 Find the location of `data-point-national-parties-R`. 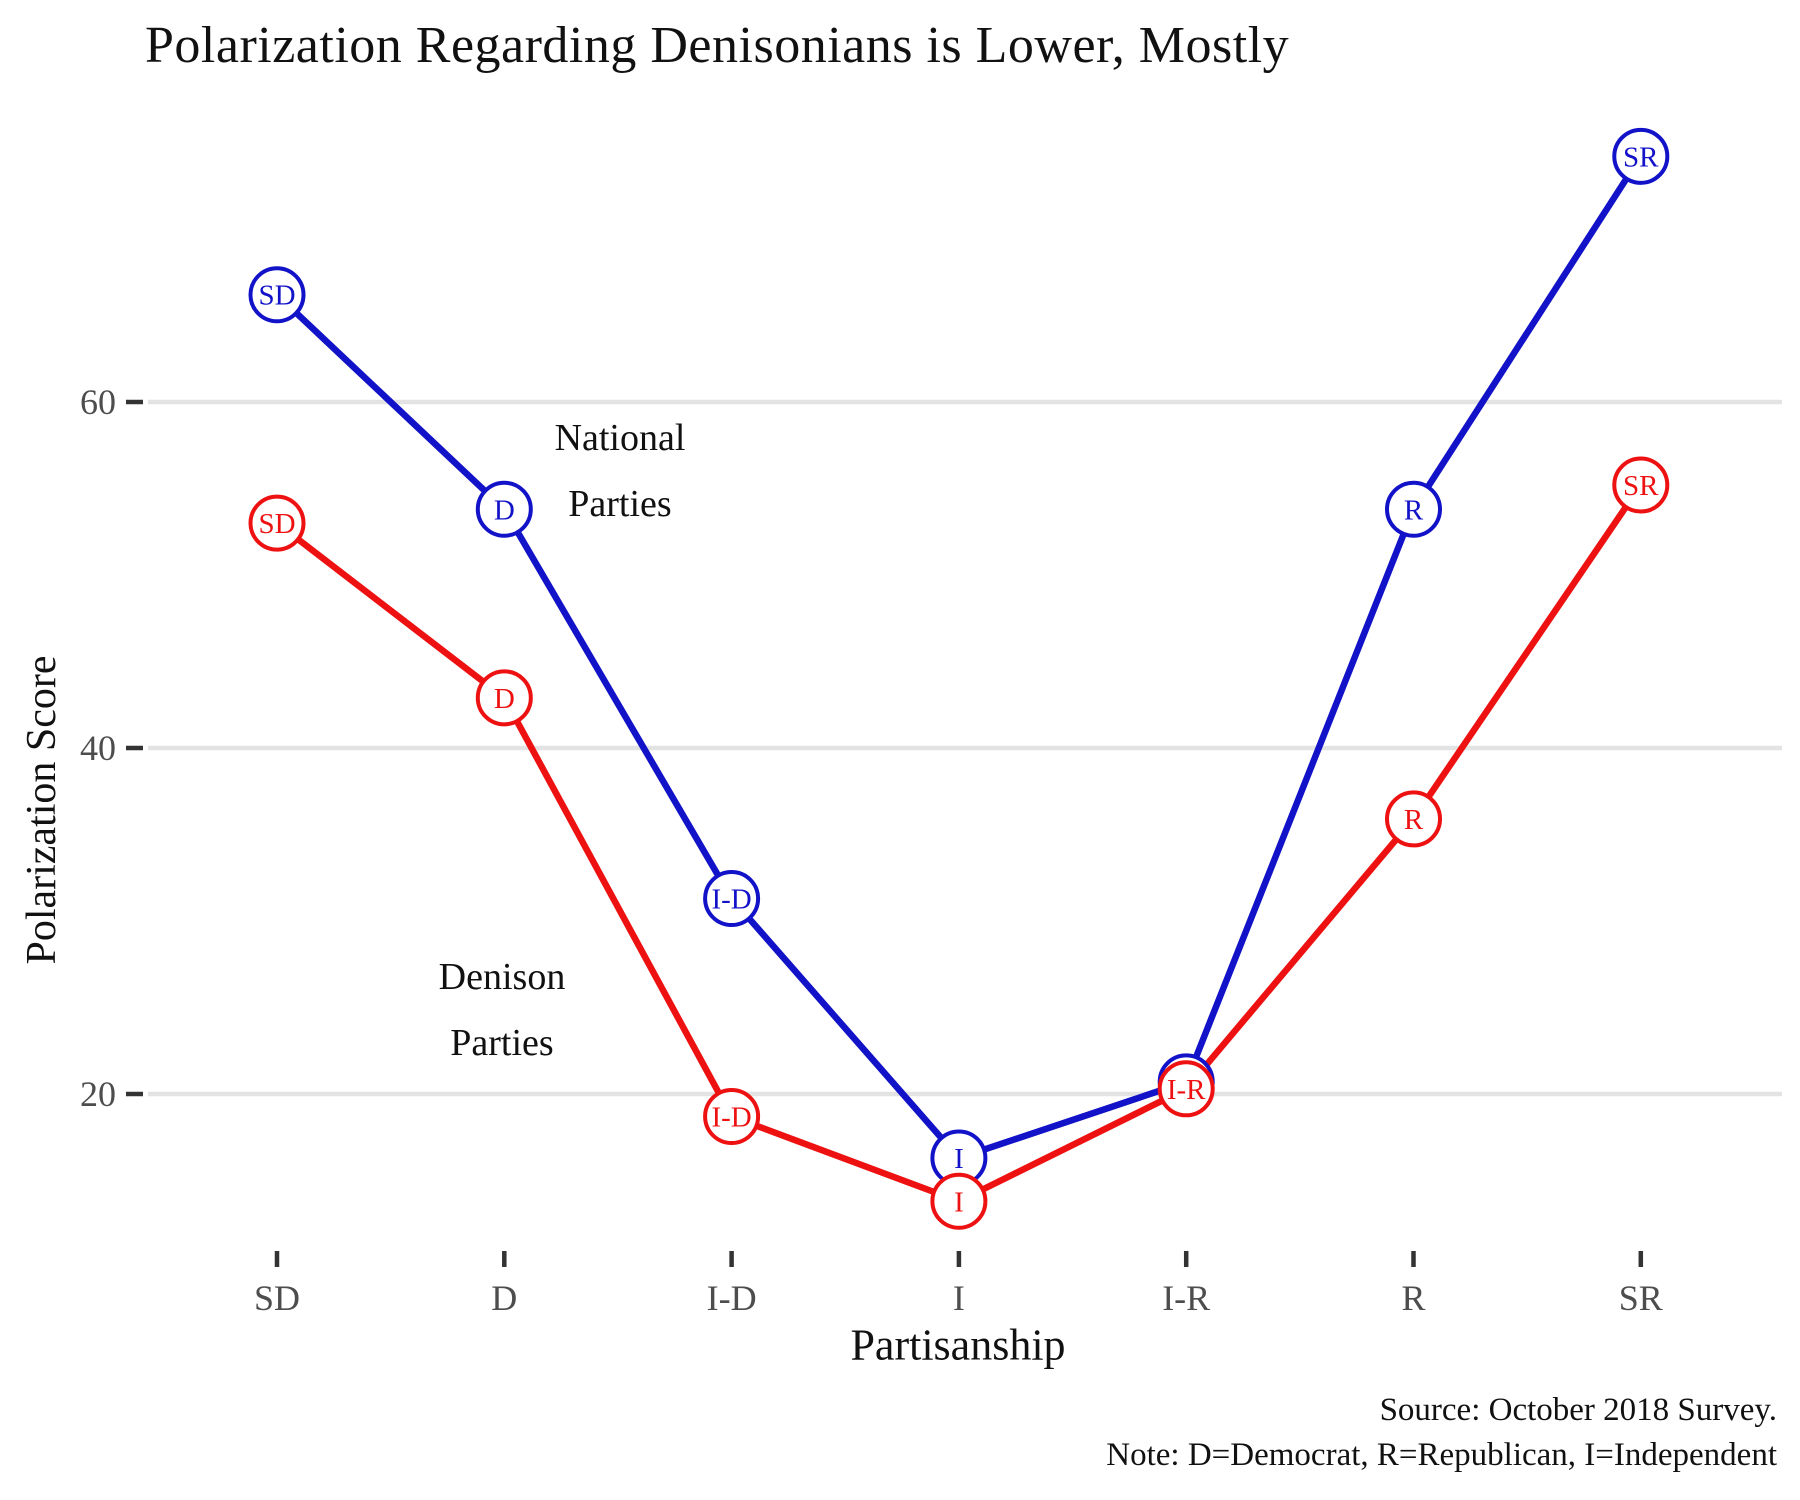

data-point-national-parties-R is located at coordinates (1413, 509).